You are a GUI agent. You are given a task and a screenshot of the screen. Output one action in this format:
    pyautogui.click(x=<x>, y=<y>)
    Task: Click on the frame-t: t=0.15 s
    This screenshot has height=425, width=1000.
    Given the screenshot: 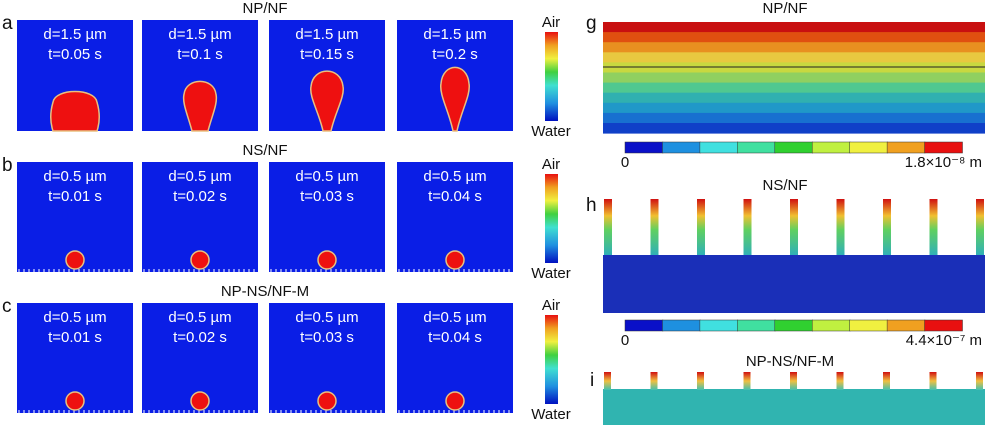 What is the action you would take?
    pyautogui.click(x=327, y=54)
    